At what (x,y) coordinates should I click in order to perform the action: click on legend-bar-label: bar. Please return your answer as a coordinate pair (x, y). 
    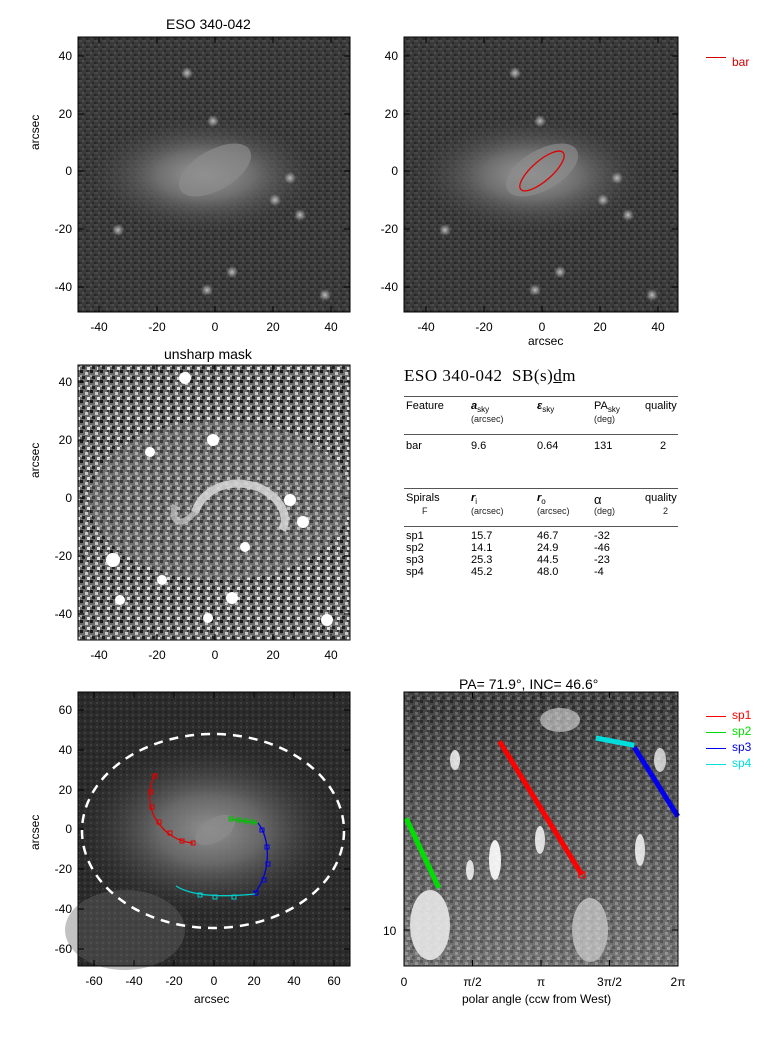
    Looking at the image, I should click on (741, 62).